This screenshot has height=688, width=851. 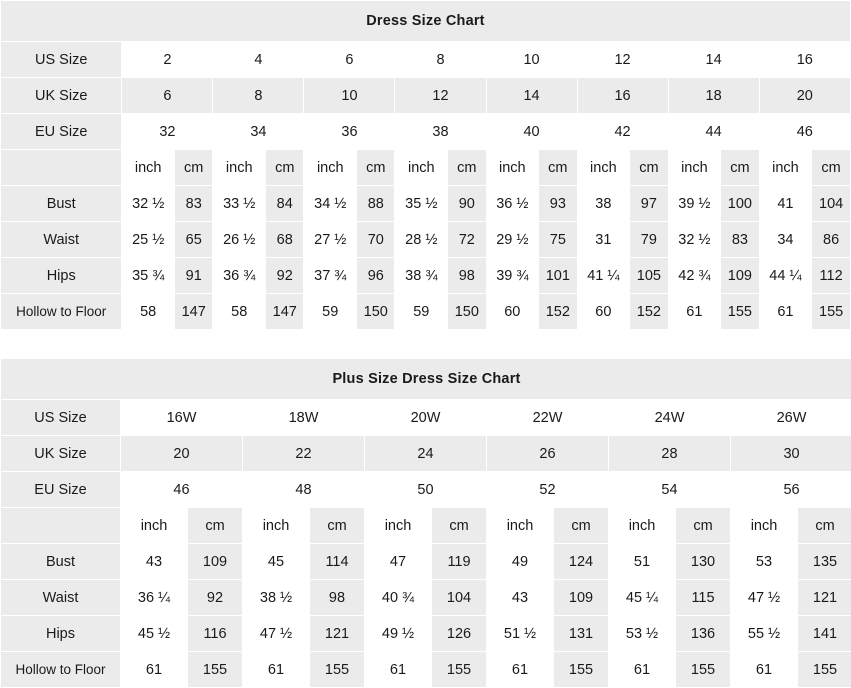 What do you see at coordinates (61, 168) in the screenshot?
I see `unit-row-corner` at bounding box center [61, 168].